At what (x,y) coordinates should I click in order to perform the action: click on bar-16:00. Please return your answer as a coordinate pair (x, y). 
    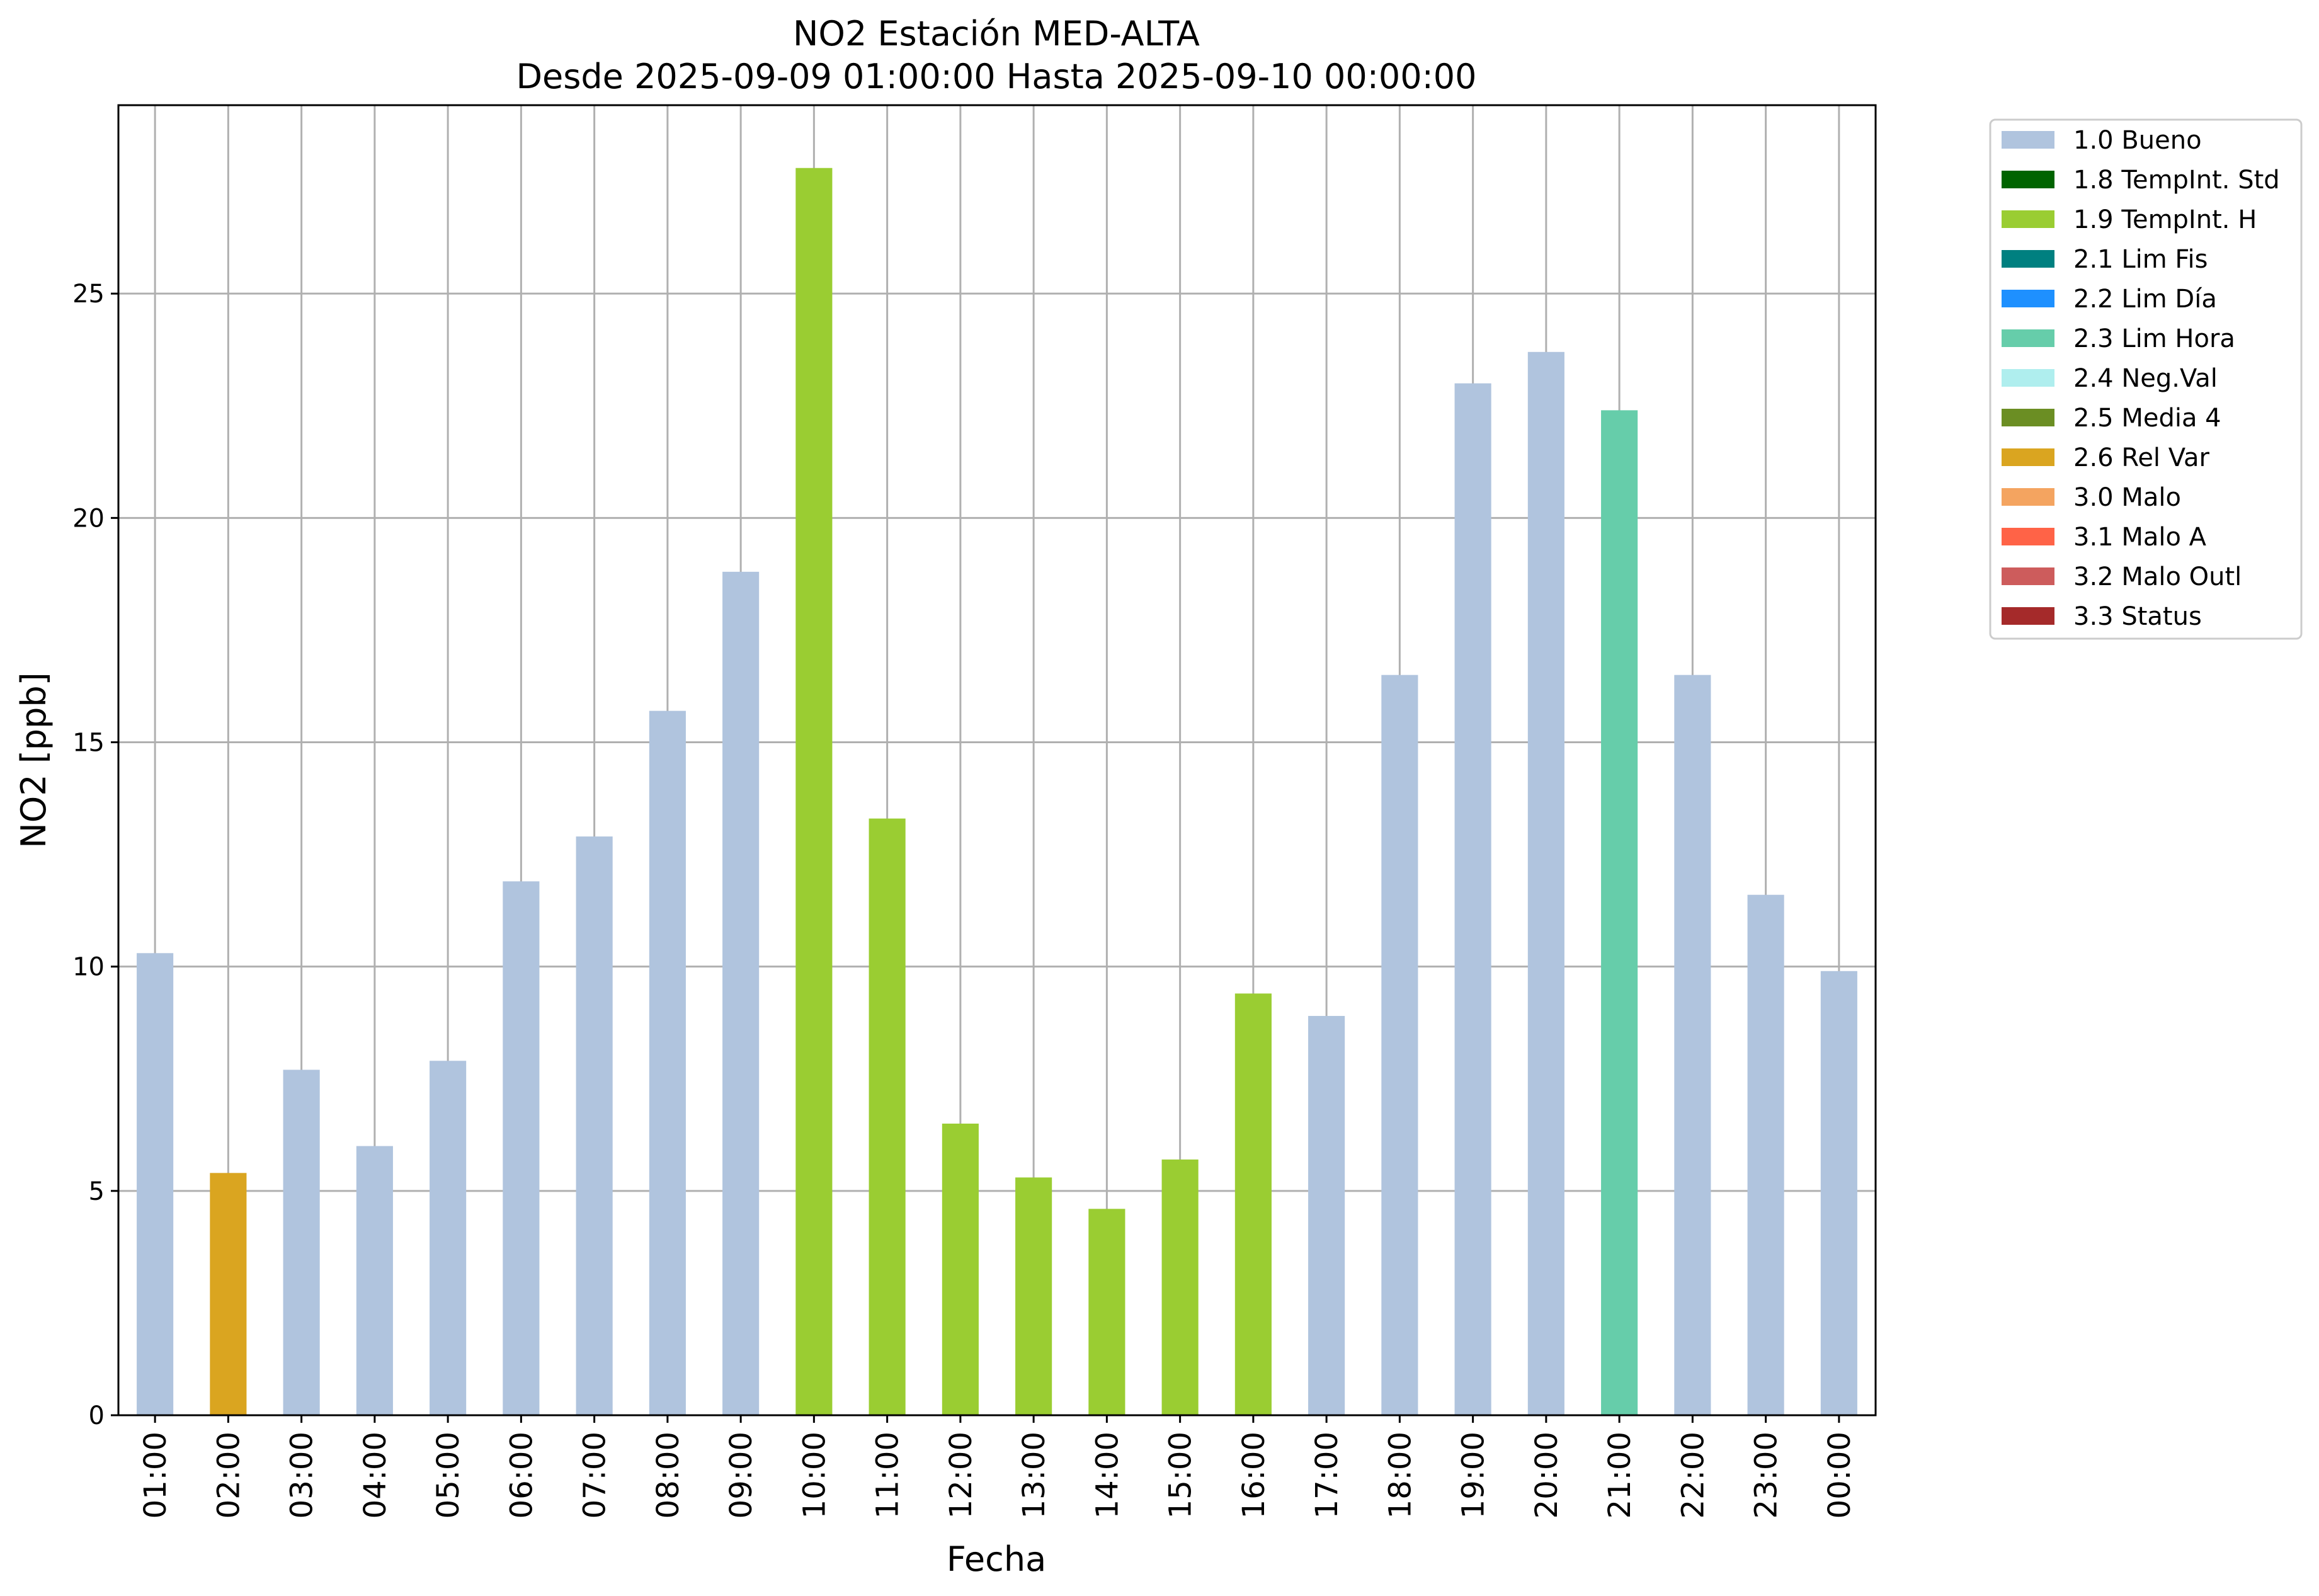
    Looking at the image, I should click on (1253, 1204).